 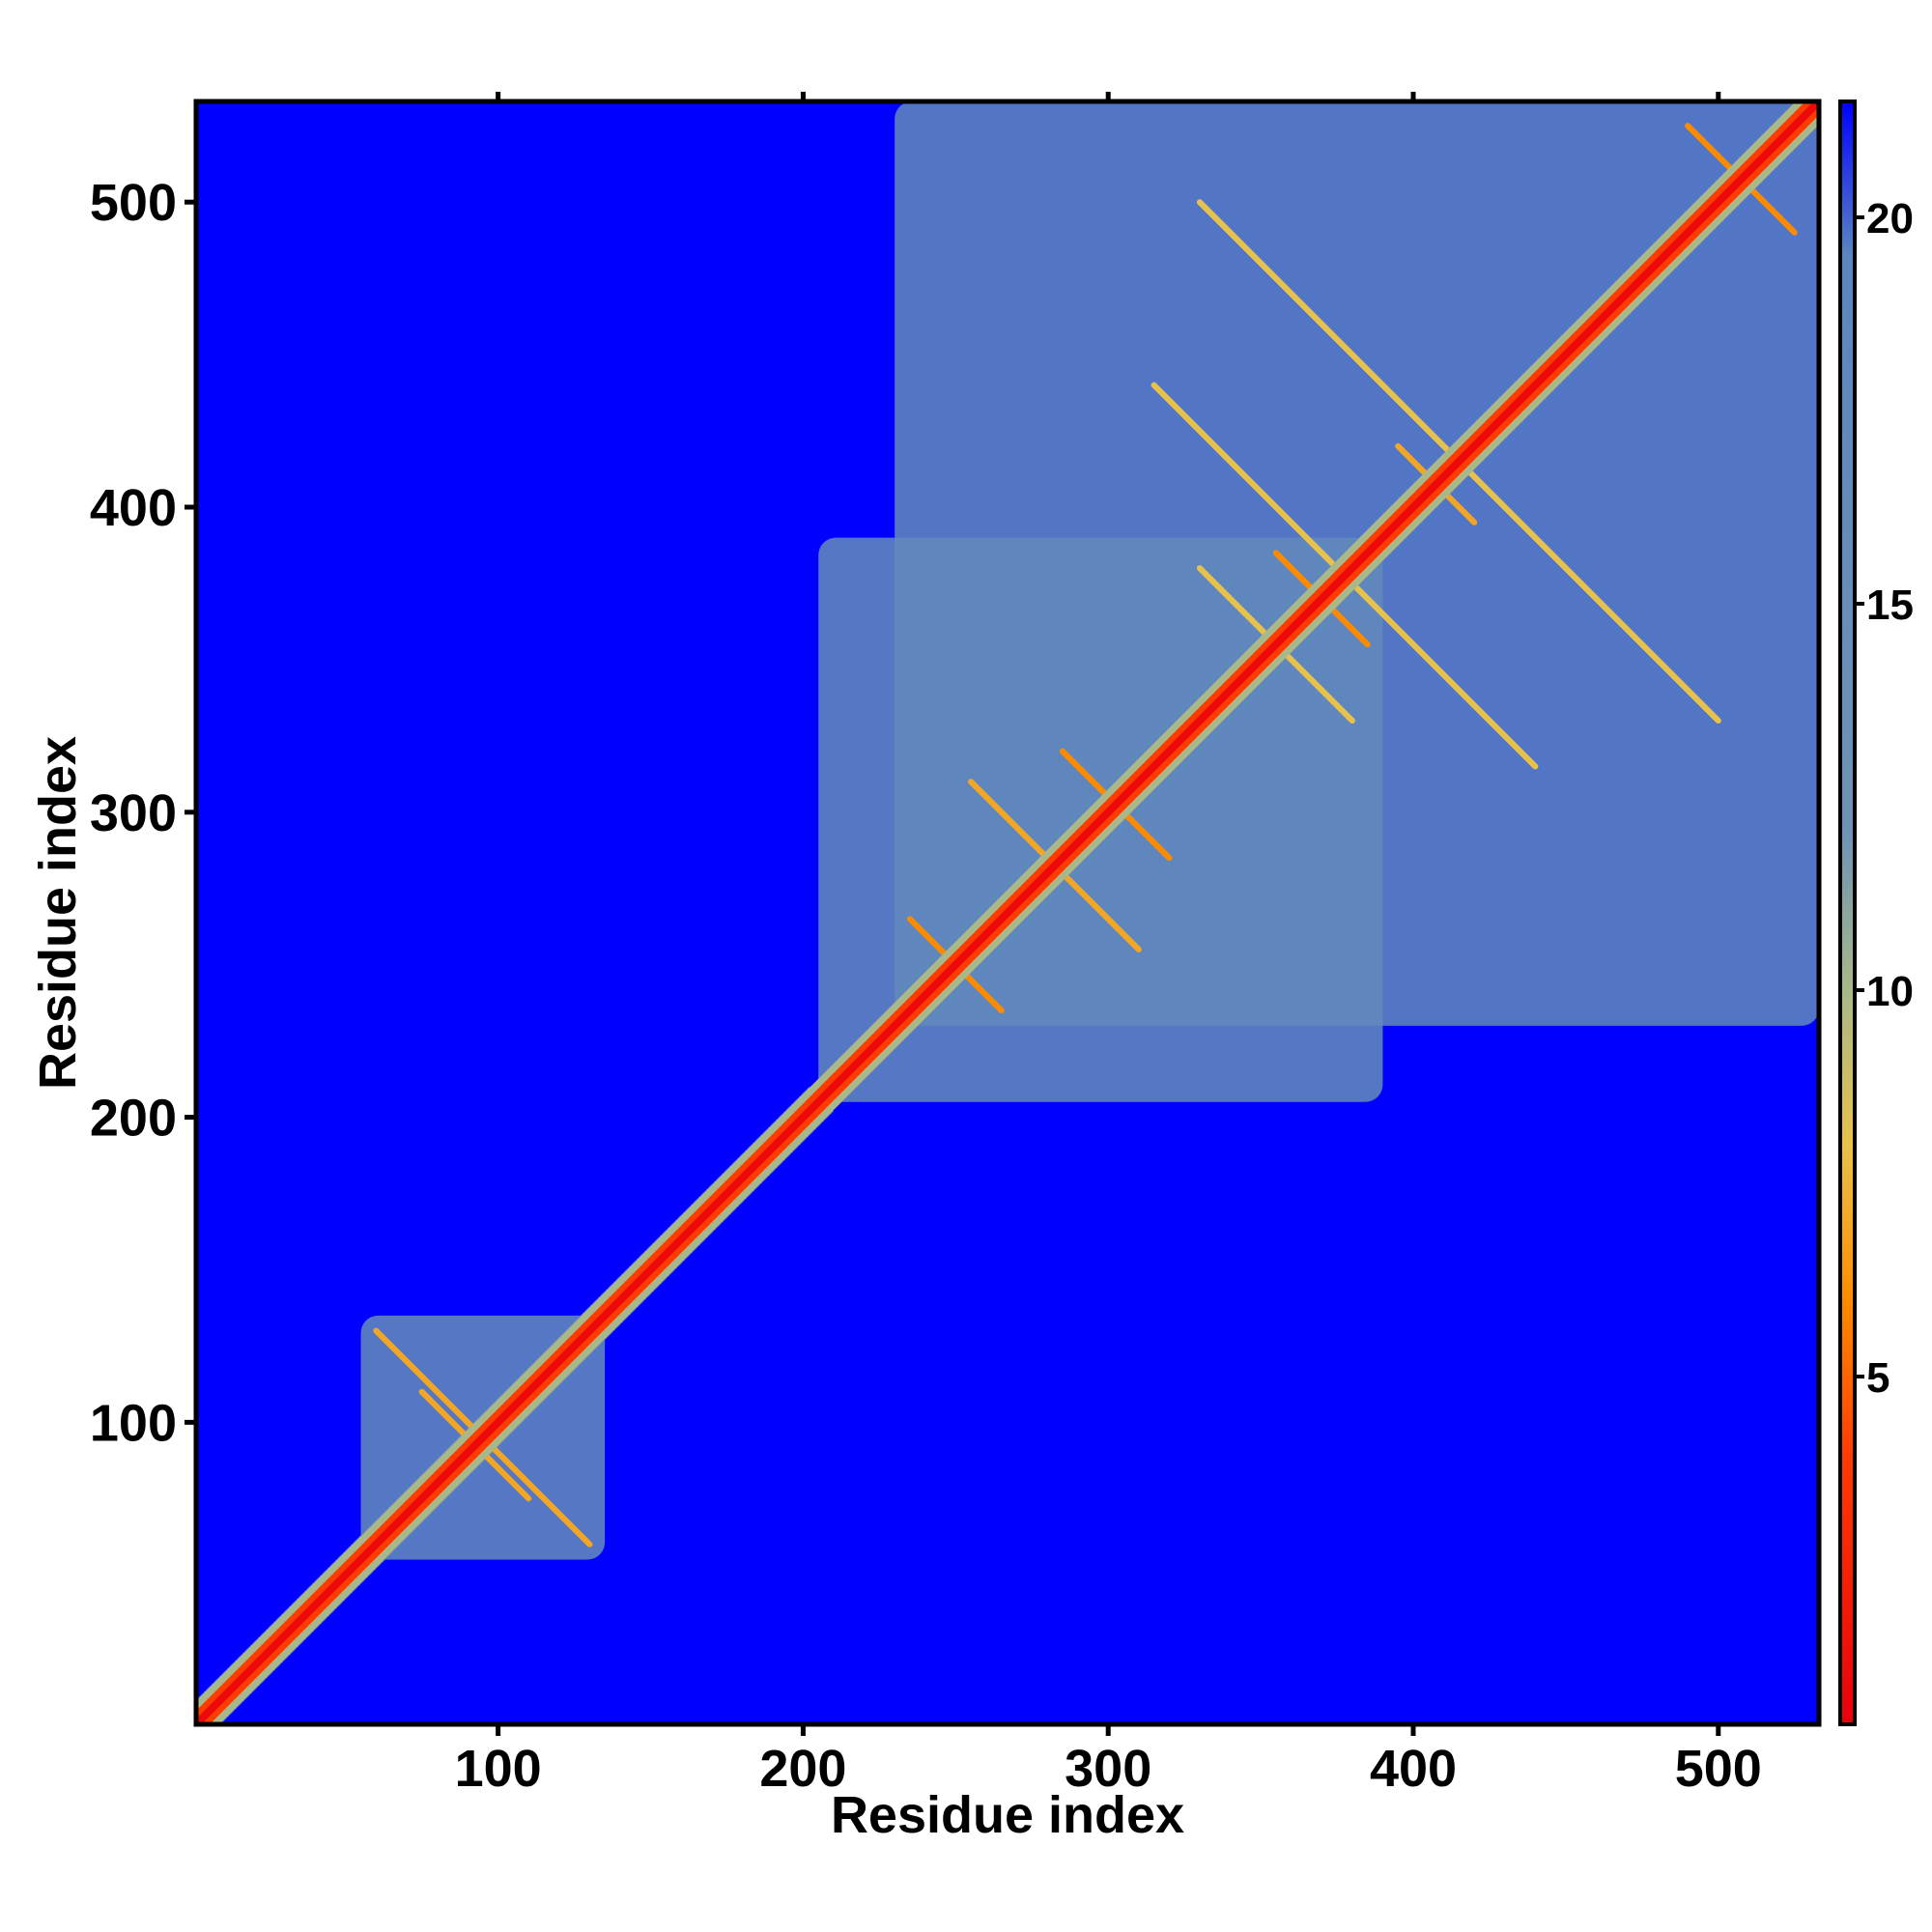 What do you see at coordinates (1718, 1769) in the screenshot?
I see `x-tick-label: 500` at bounding box center [1718, 1769].